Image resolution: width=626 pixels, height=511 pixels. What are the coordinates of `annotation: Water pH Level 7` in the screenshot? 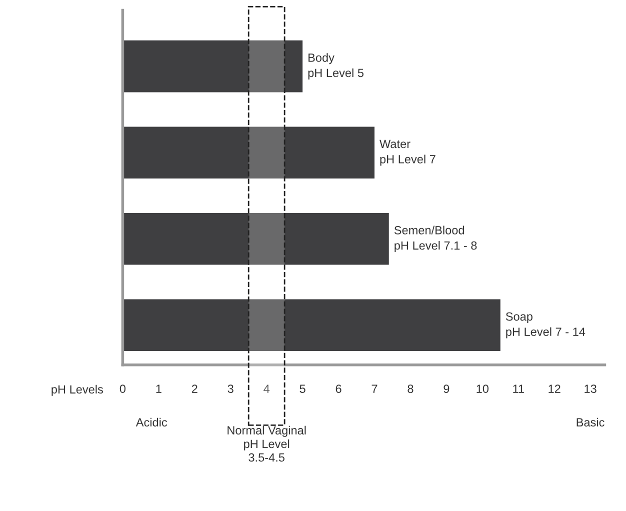 It's located at (408, 153).